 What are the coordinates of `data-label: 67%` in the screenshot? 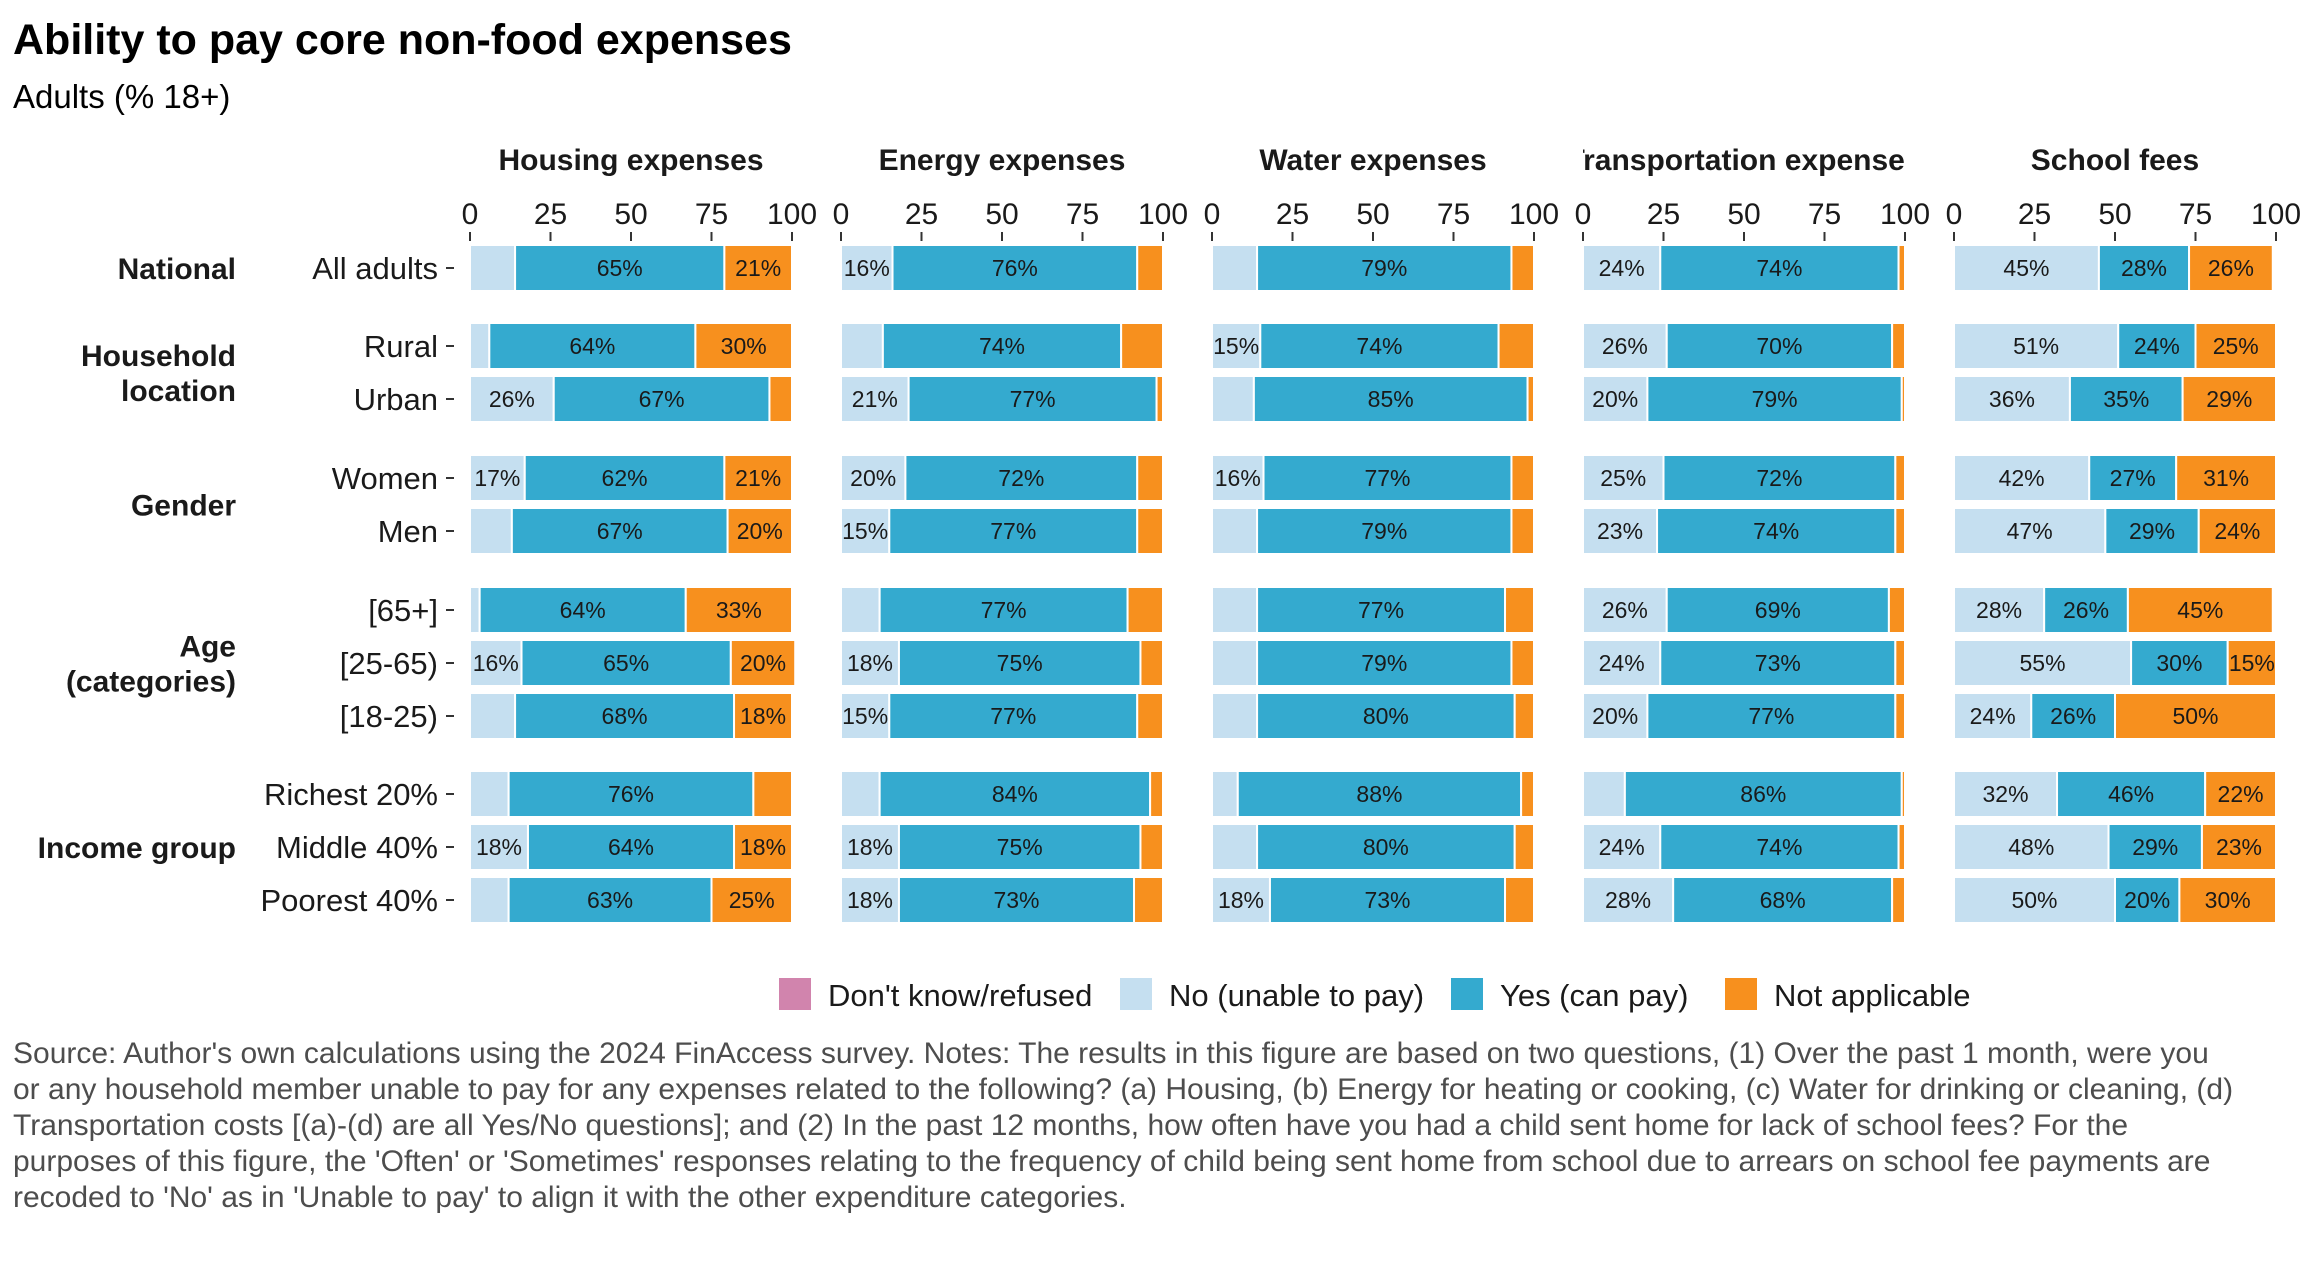 It's located at (620, 531).